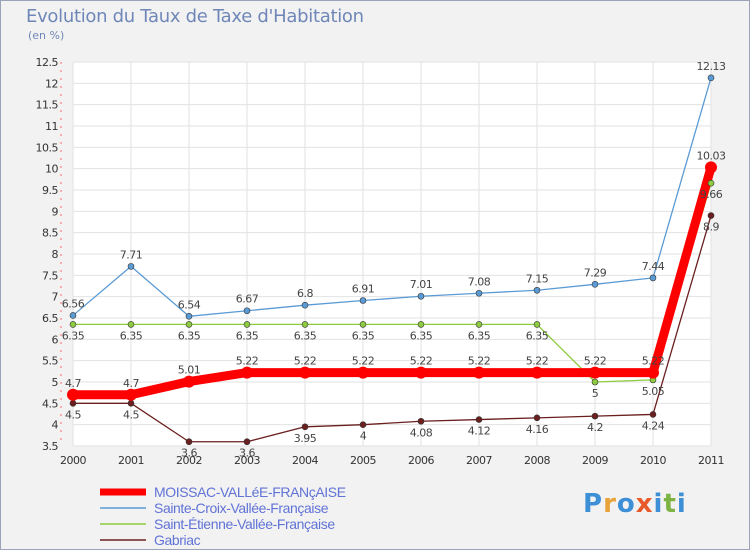  Describe the element at coordinates (363, 289) in the screenshot. I see `data-label: 6.91` at that location.